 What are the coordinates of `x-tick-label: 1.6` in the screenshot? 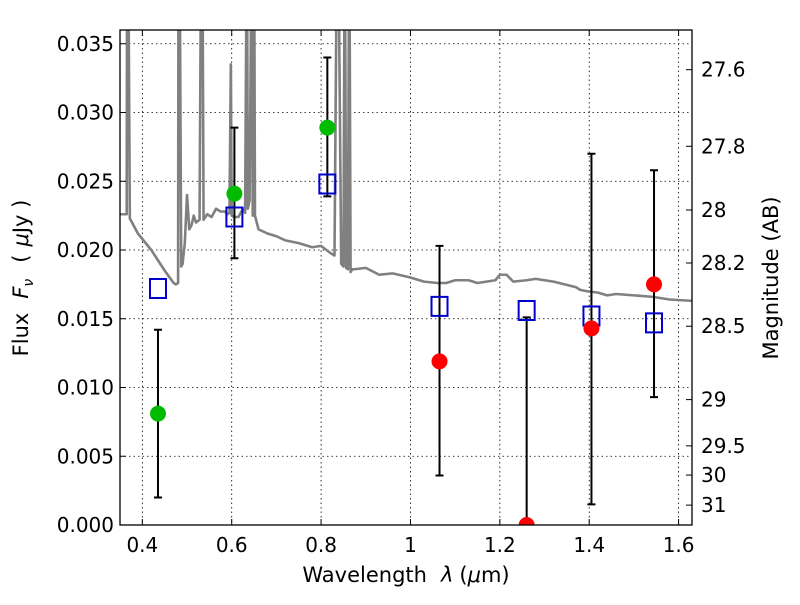 It's located at (679, 545).